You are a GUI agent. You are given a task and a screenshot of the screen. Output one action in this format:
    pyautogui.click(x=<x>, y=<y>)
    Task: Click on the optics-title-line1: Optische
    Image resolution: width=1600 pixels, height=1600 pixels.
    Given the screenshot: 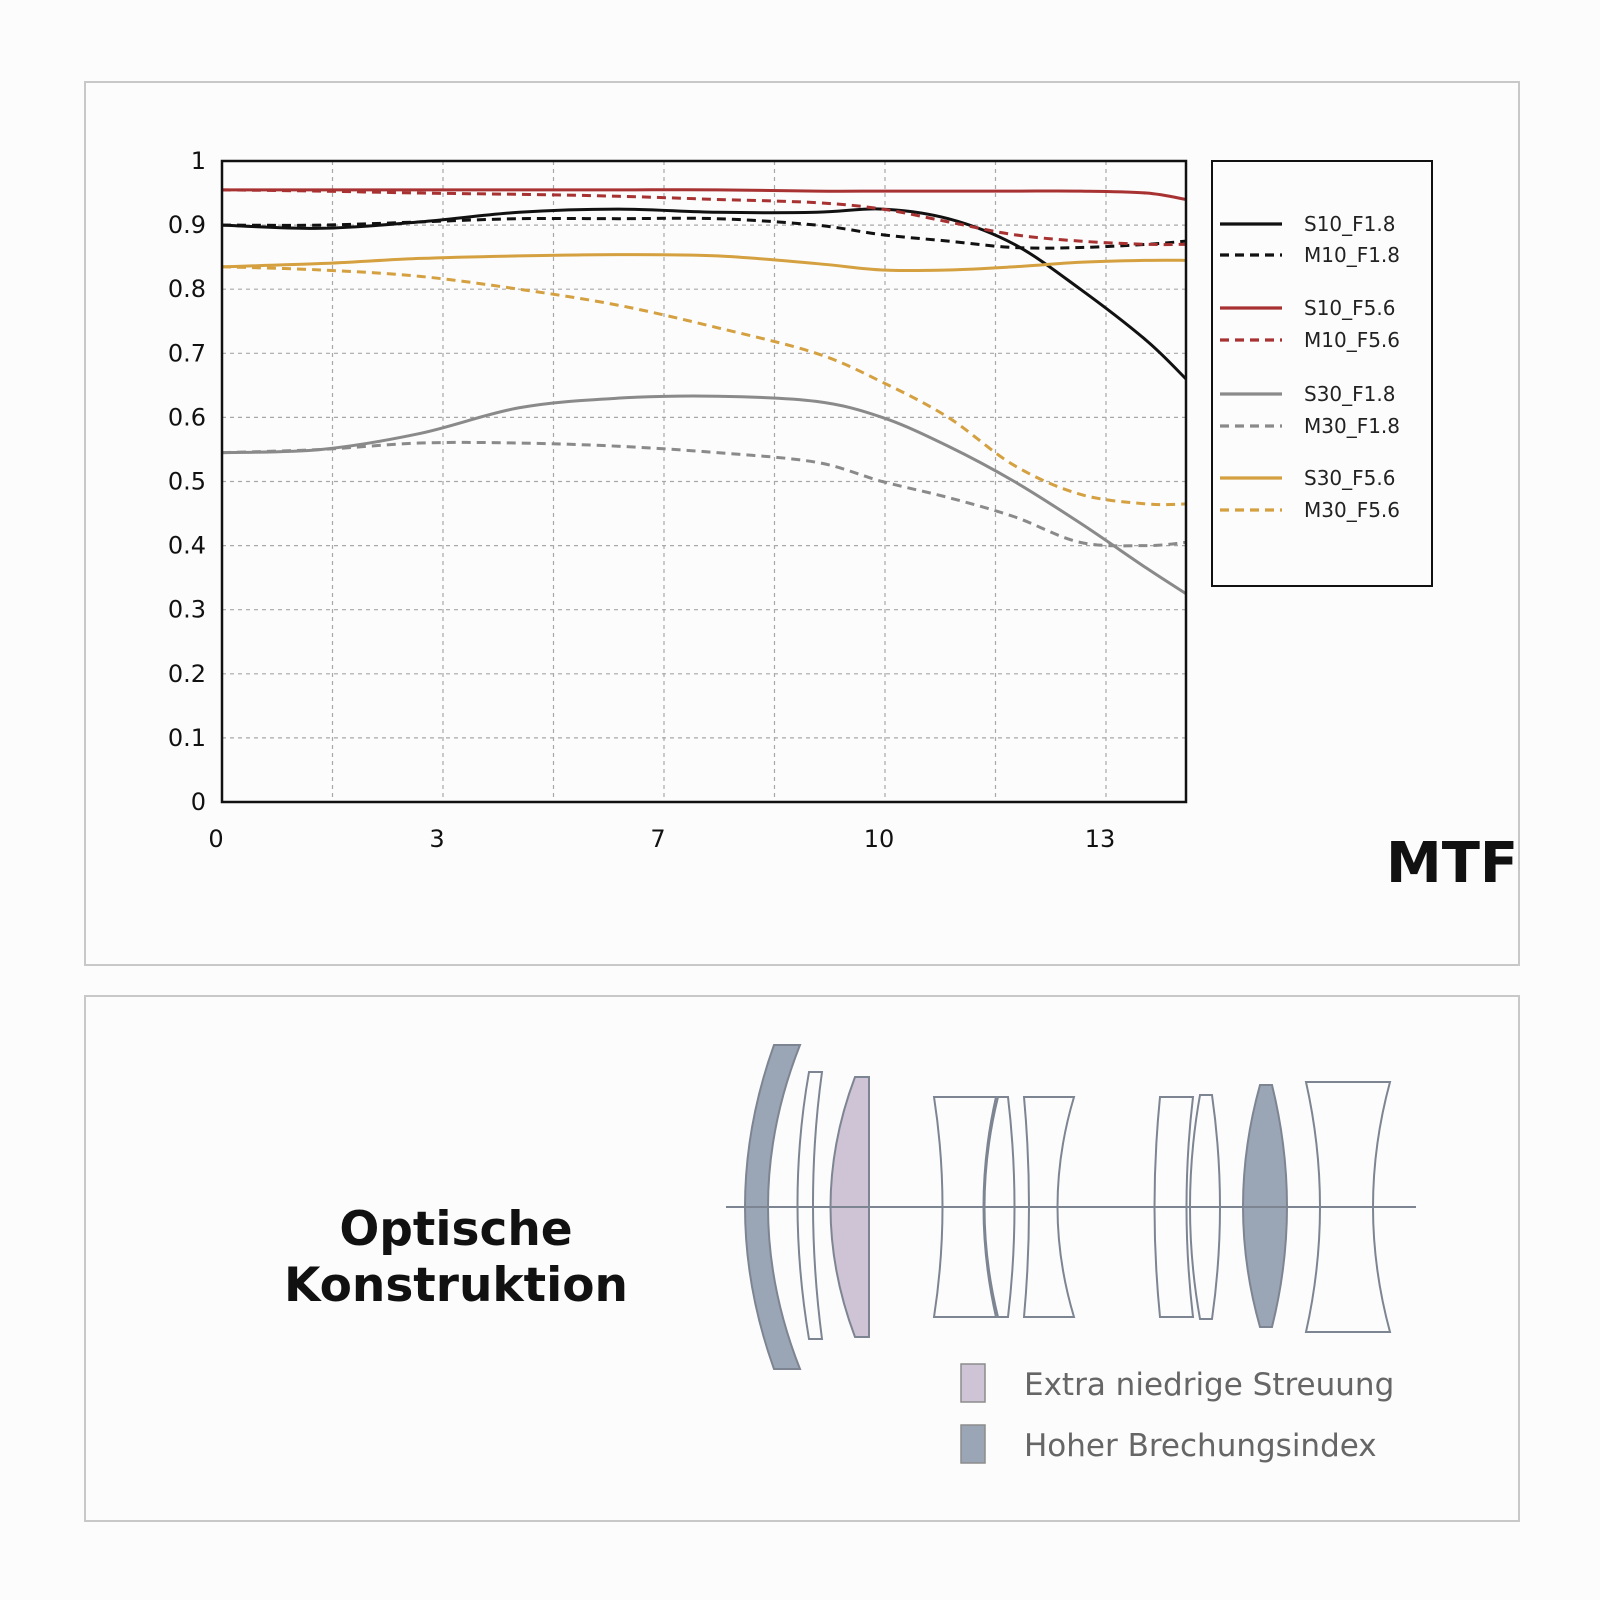 What is the action you would take?
    pyautogui.click(x=456, y=1229)
    